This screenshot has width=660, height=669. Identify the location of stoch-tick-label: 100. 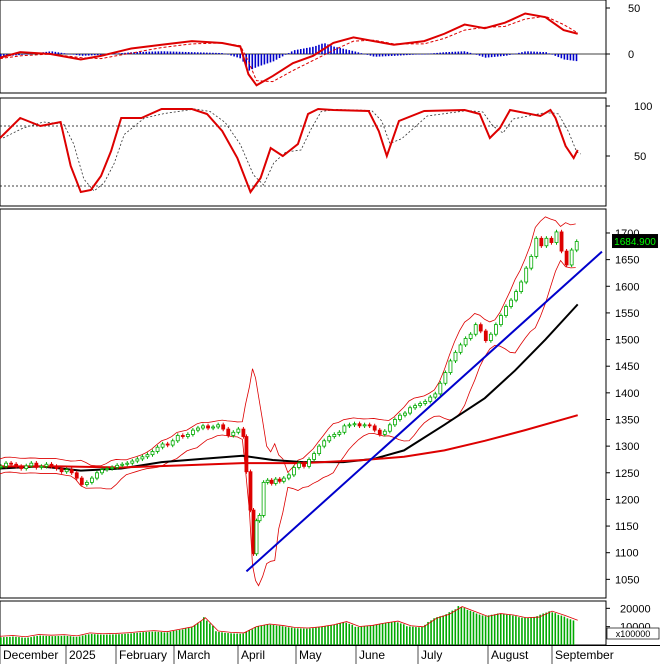
(643, 107).